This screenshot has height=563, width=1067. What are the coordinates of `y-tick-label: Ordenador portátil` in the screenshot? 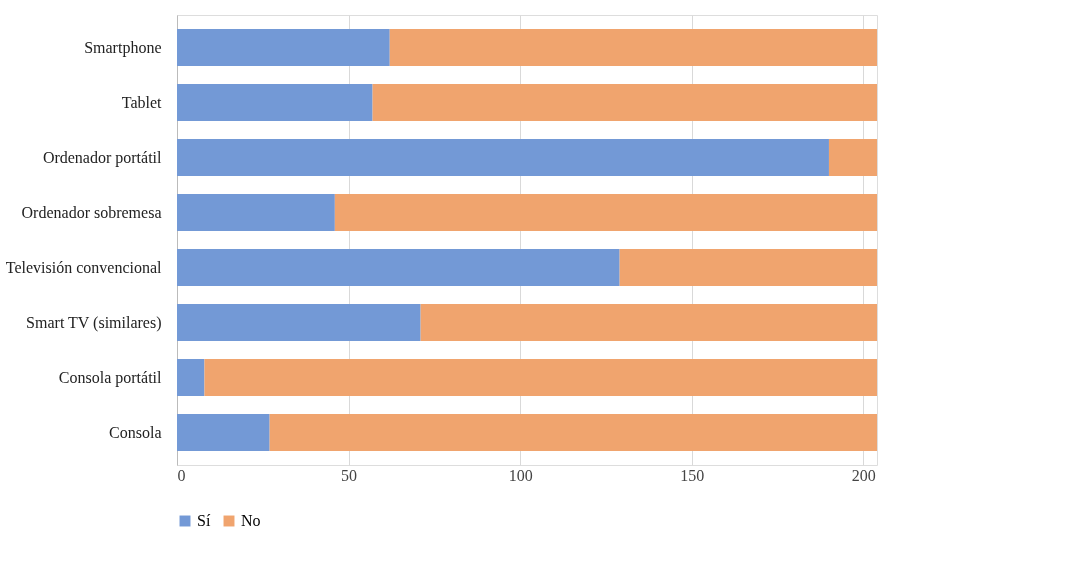 It's located at (102, 158).